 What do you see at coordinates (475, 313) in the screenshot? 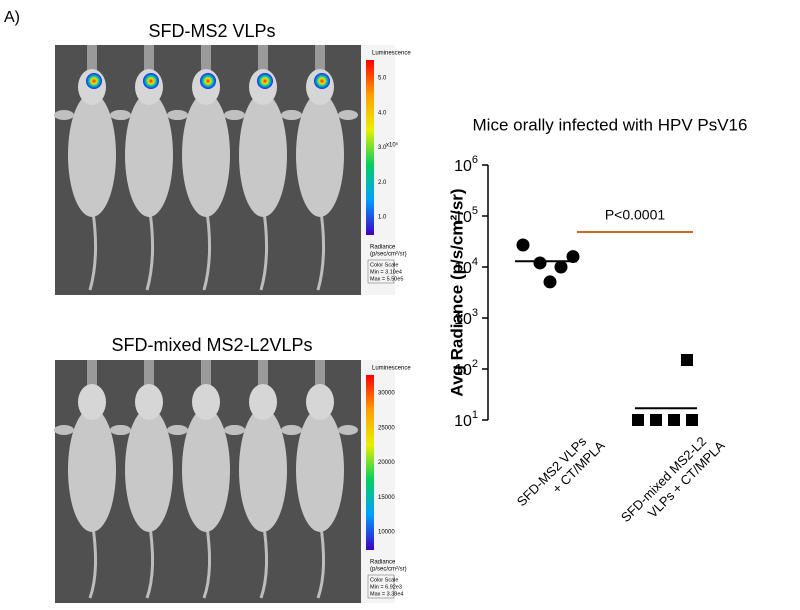
I see `y-tick-exponent: 3` at bounding box center [475, 313].